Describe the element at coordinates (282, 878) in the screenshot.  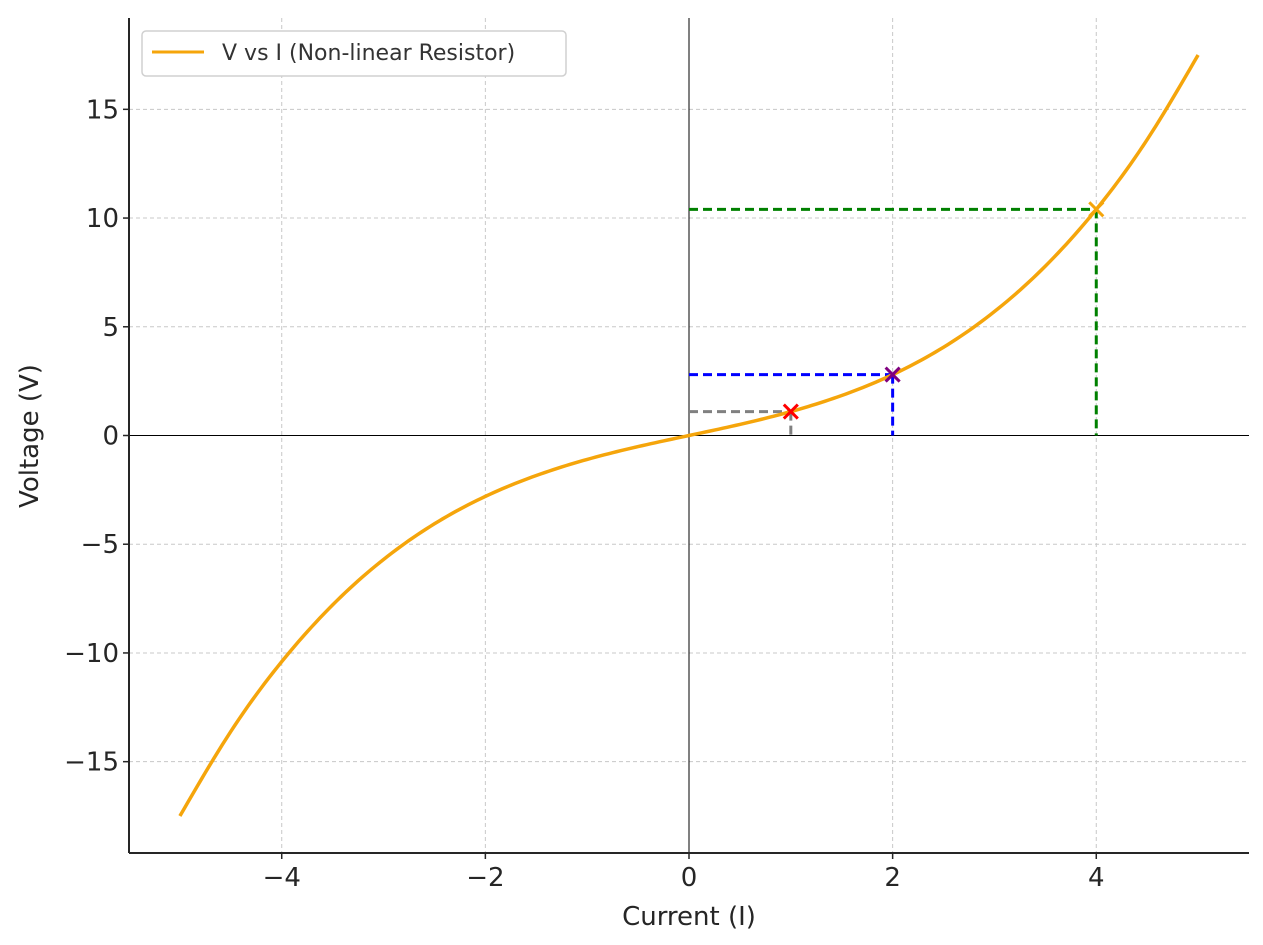
I see `x-tick-label: −4` at that location.